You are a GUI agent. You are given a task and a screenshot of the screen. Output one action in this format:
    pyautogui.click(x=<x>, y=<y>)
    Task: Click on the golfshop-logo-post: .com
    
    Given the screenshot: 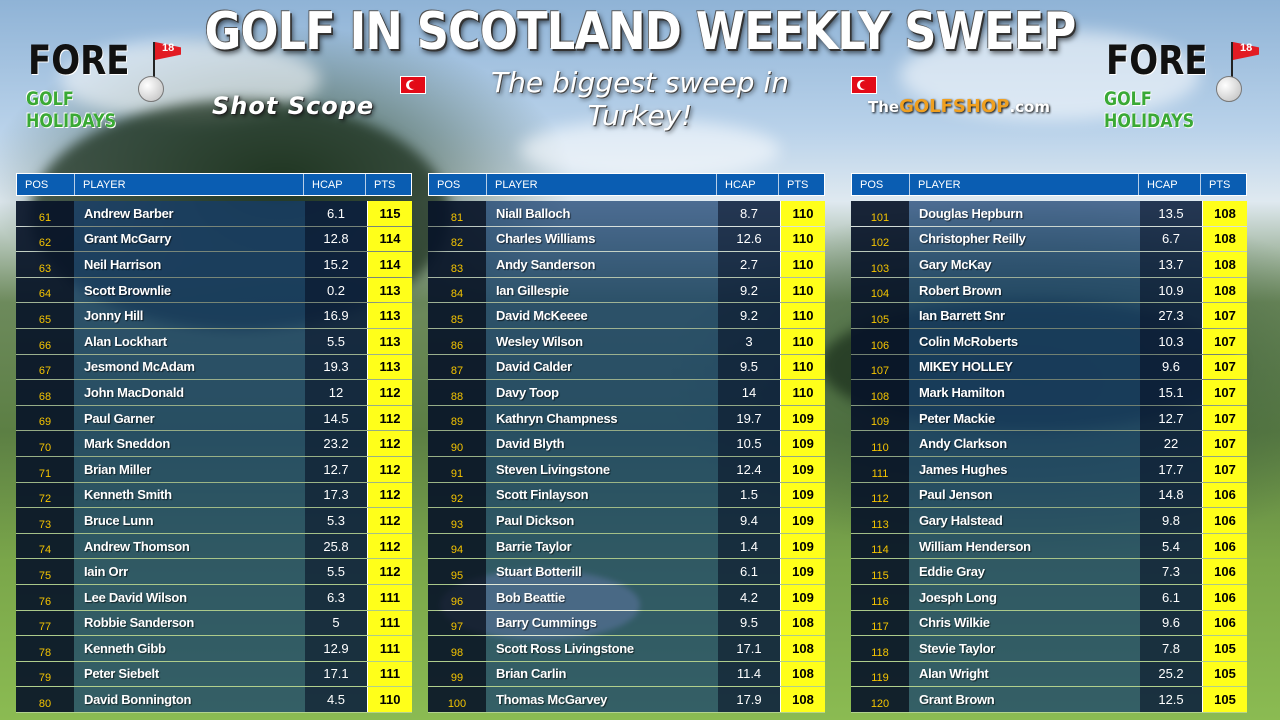 What is the action you would take?
    pyautogui.click(x=1029, y=107)
    